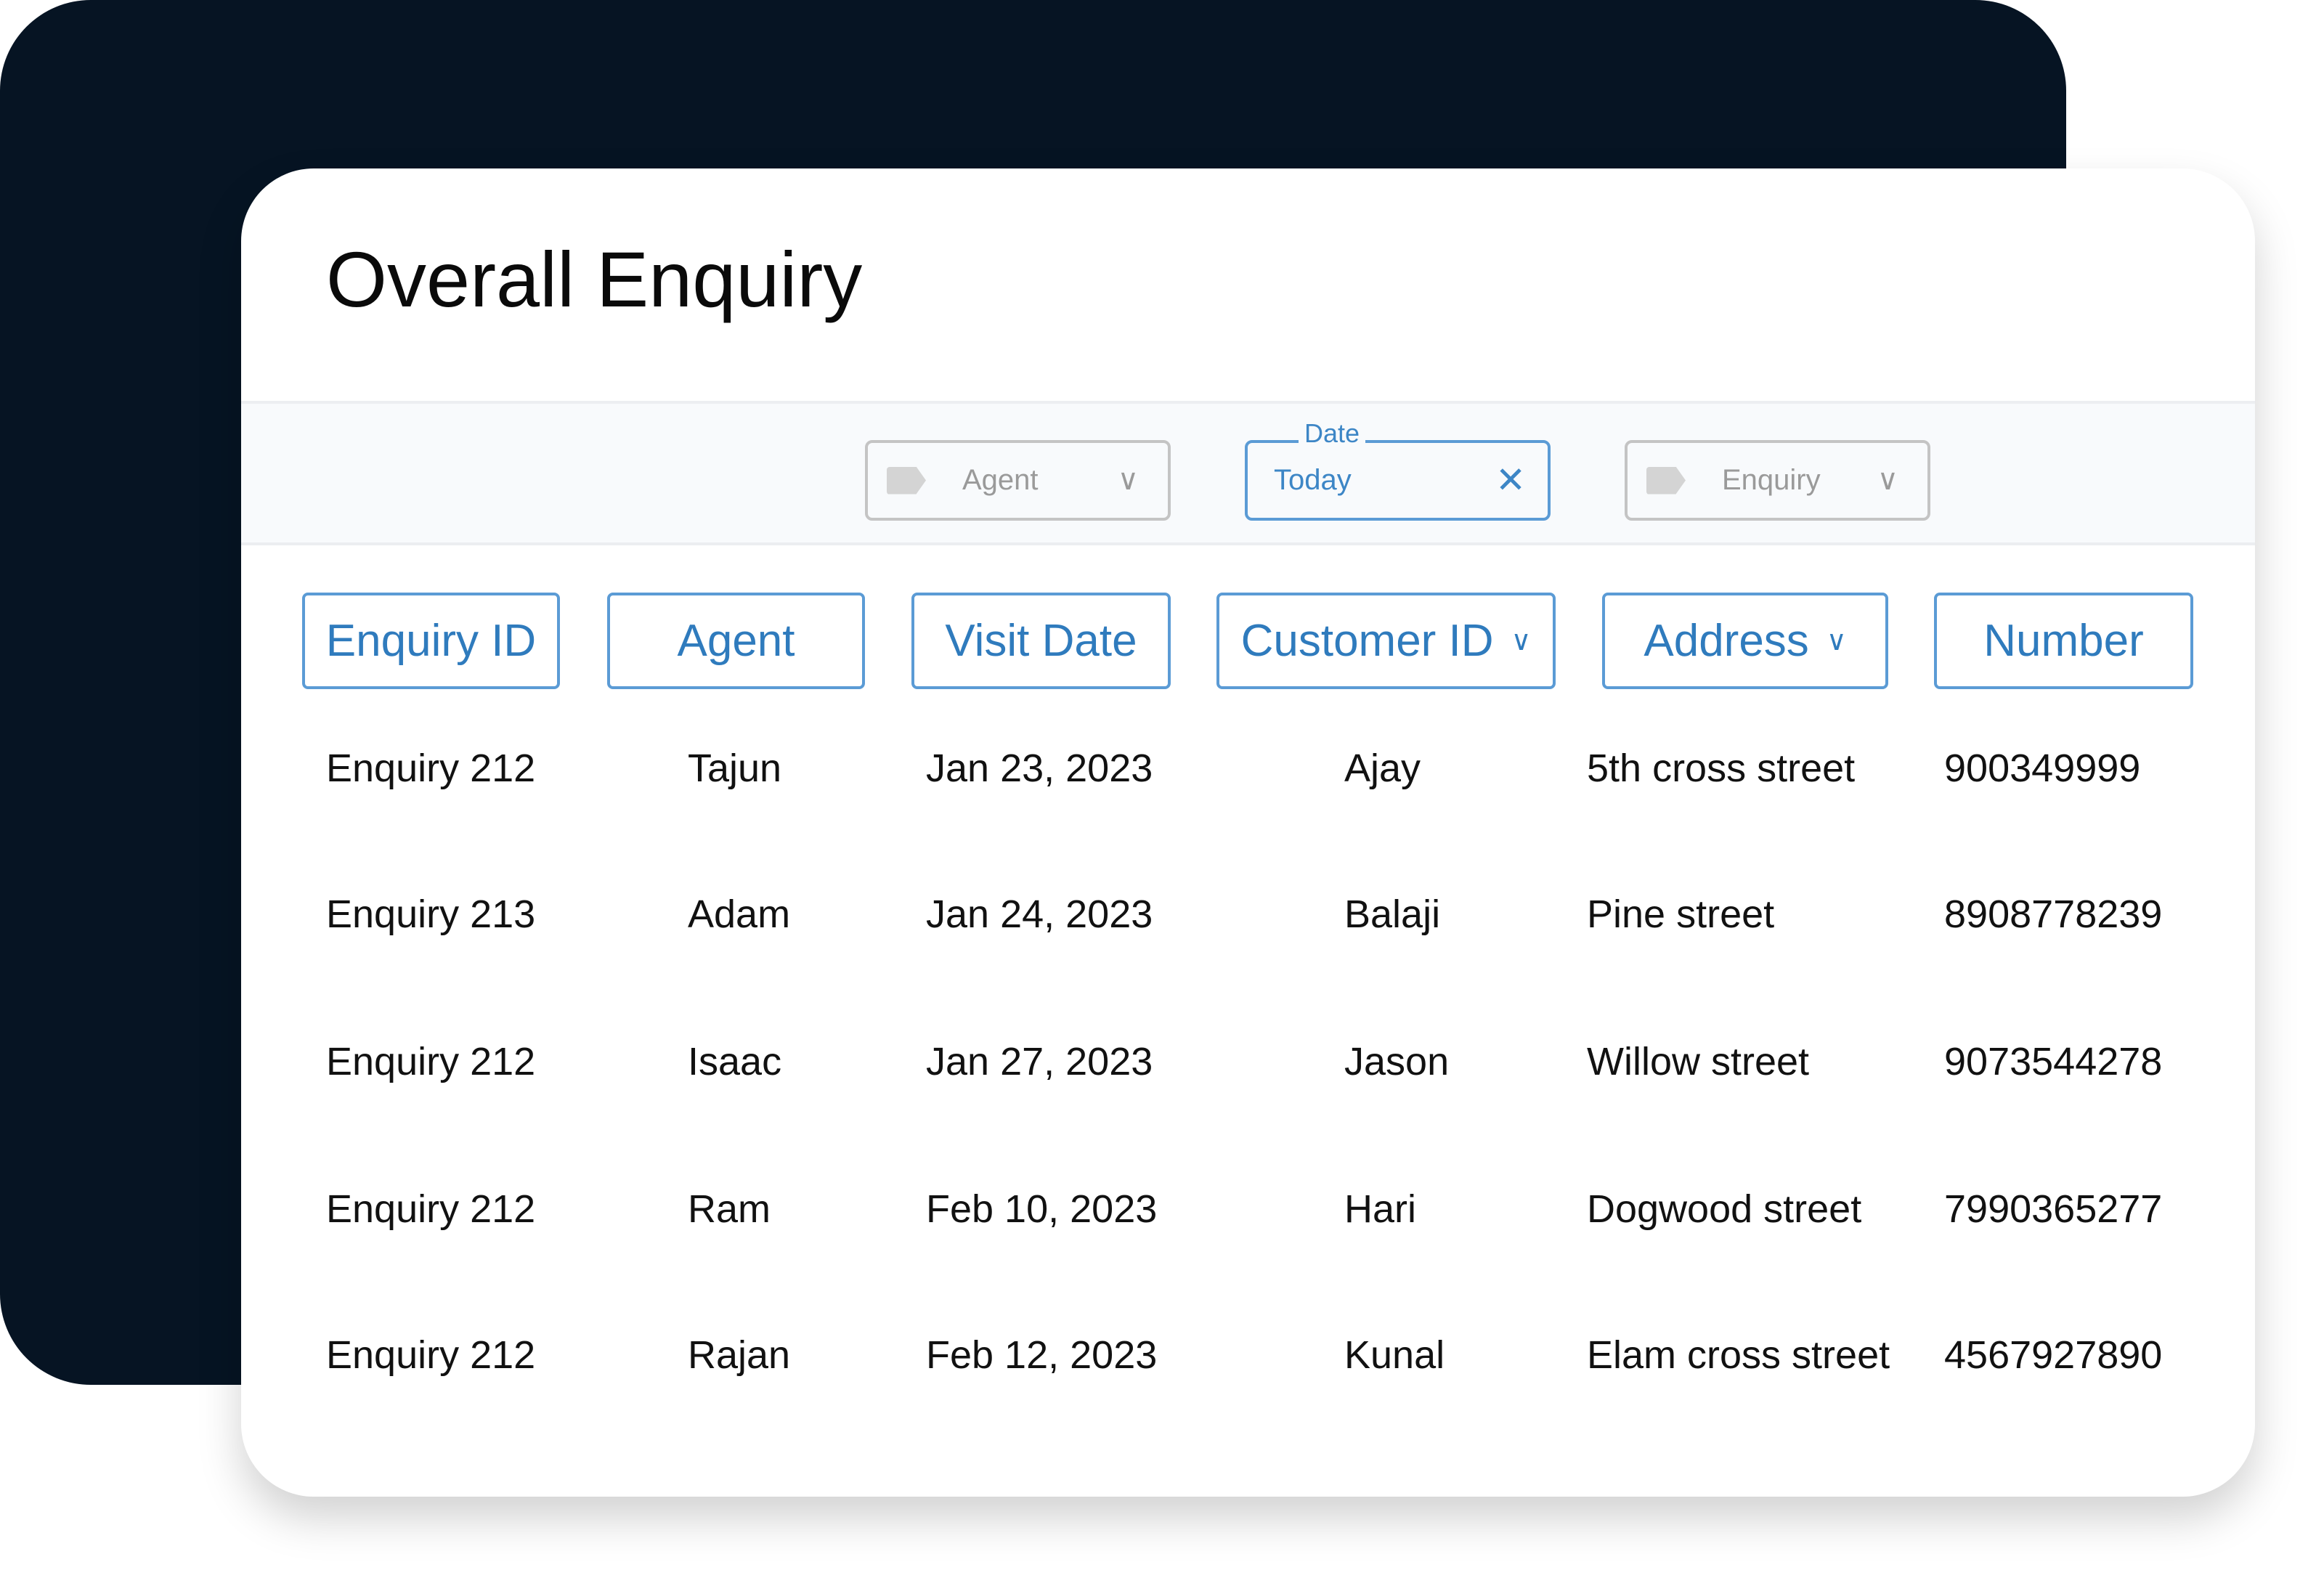 Image resolution: width=2324 pixels, height=1570 pixels. Describe the element at coordinates (2053, 1209) in the screenshot. I see `cell-number: 7990365277` at that location.